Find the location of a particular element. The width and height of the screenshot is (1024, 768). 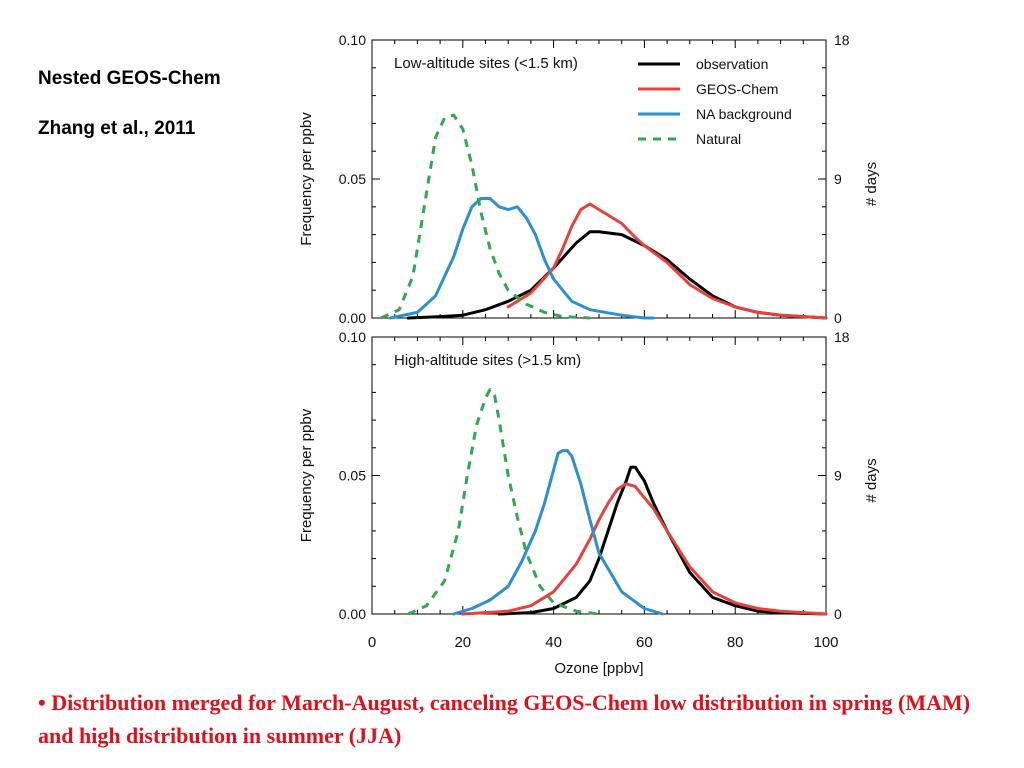

x-tick-label: 60 is located at coordinates (644, 642).